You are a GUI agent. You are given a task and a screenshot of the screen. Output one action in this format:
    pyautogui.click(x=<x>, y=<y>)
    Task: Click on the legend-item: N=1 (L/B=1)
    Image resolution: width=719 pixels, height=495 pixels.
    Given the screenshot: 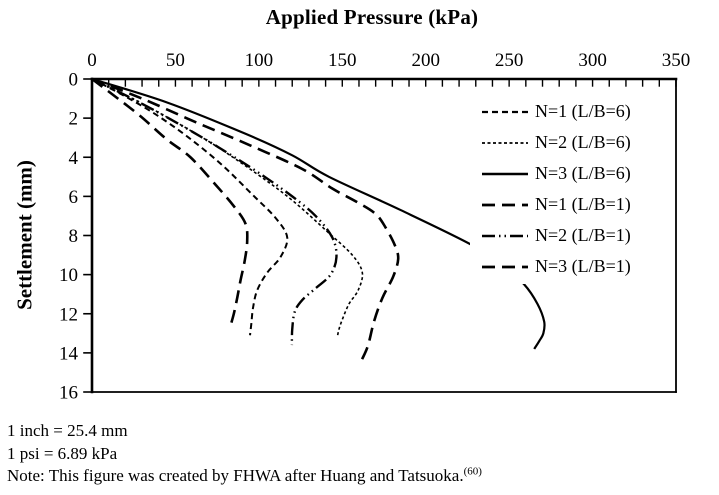 What is the action you would take?
    pyautogui.click(x=576, y=204)
    